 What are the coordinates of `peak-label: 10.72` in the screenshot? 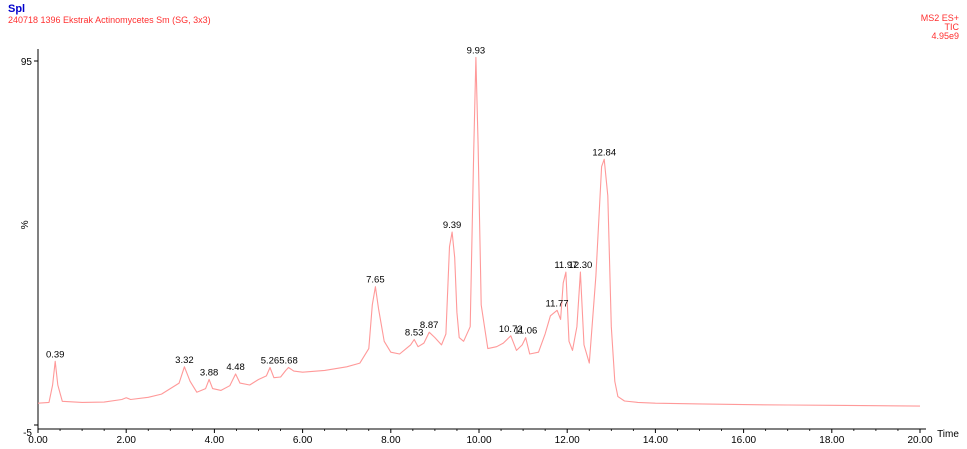 It's located at (511, 329).